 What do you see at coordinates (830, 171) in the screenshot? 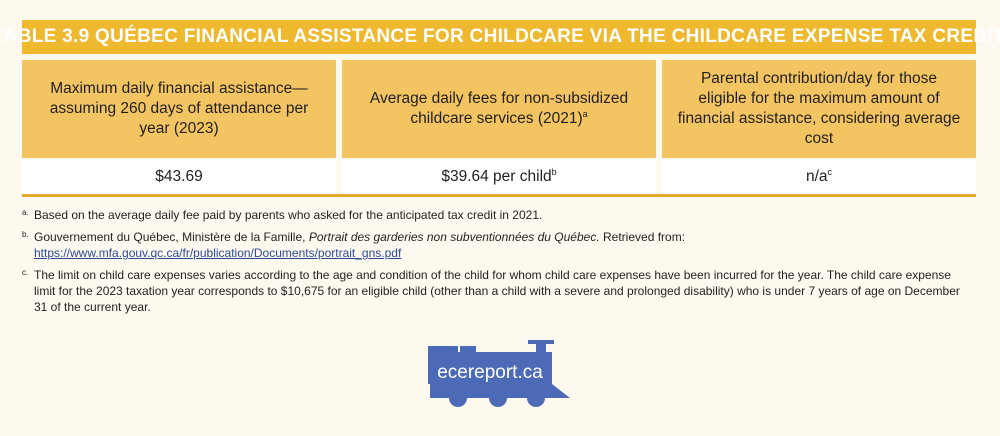
I see `footnote-mark: c` at bounding box center [830, 171].